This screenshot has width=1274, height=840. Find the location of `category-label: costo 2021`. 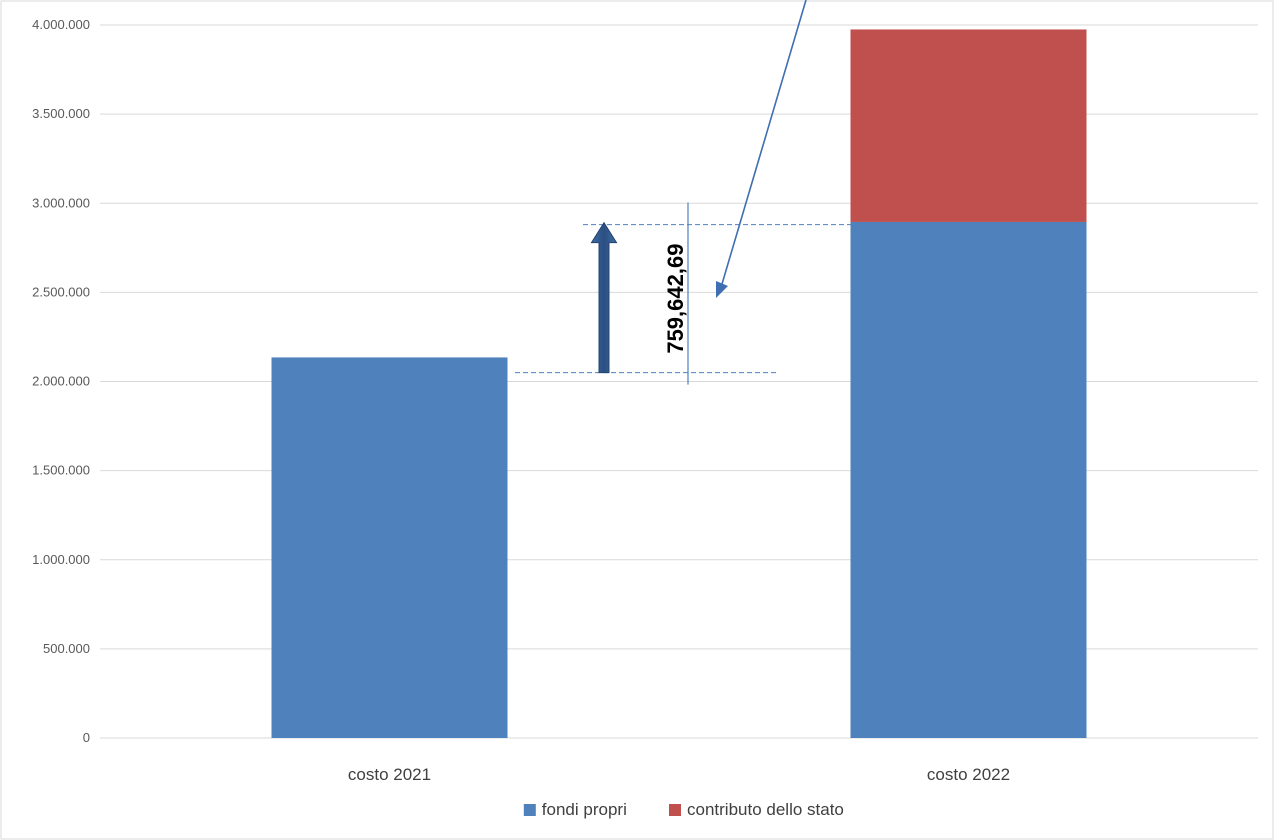

category-label: costo 2021 is located at coordinates (389, 774).